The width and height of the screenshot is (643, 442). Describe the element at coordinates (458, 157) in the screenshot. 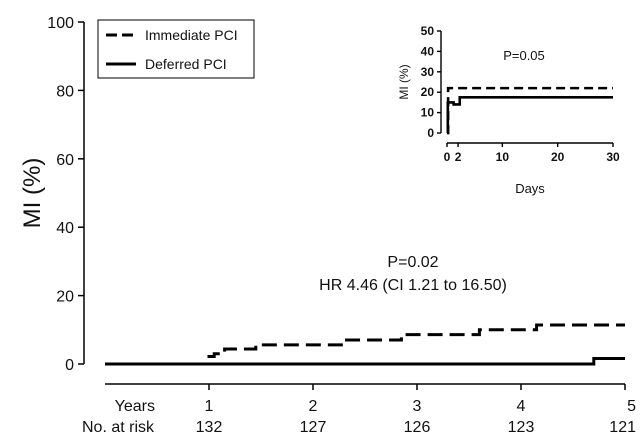

I see `inset-x-tick-label: 2` at that location.